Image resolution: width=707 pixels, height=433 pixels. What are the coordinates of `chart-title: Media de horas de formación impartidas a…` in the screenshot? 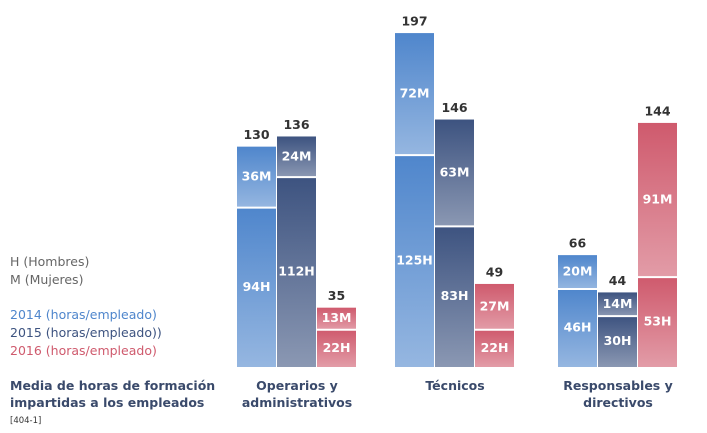 It's located at (113, 394).